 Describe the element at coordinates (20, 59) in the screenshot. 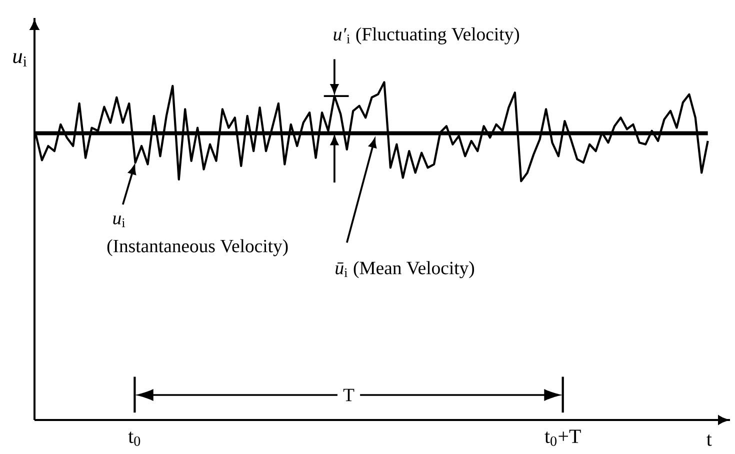

I see `y-axis-title: u$_{i}$` at that location.